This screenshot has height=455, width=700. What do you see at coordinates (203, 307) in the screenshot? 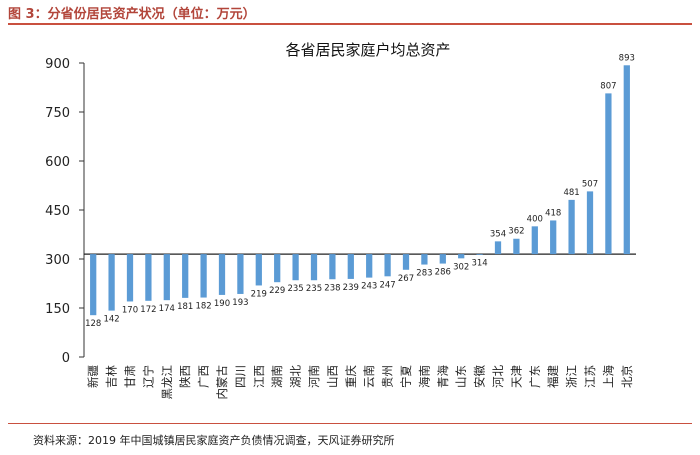
I see `data-label: 182` at bounding box center [203, 307].